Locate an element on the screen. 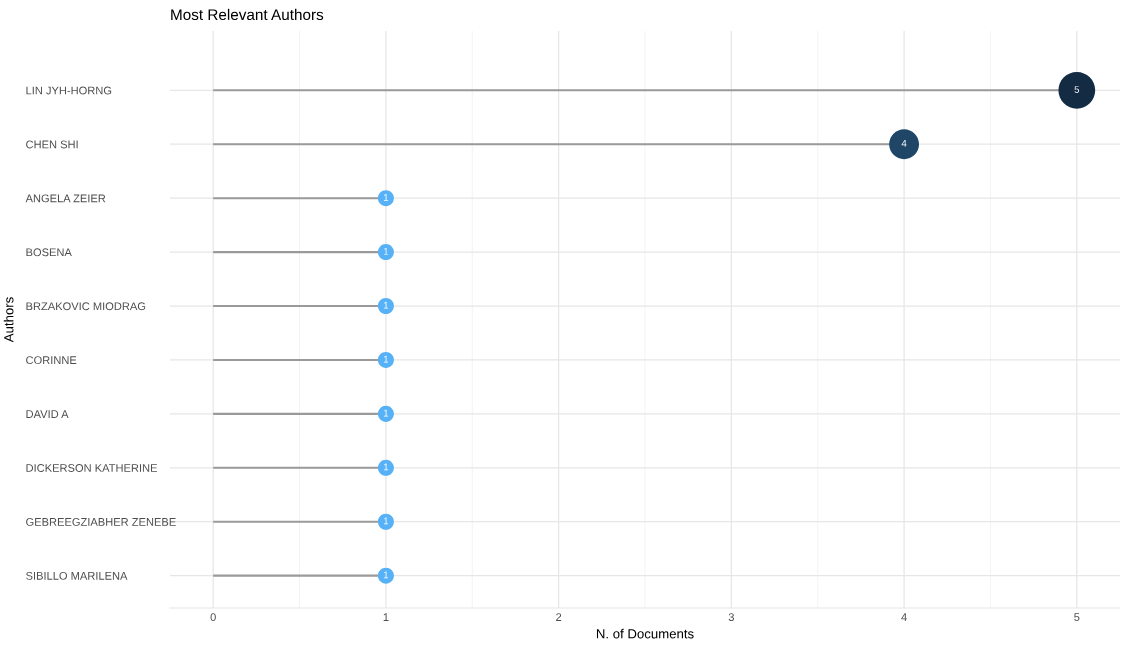  y-tick-label: BOSENA is located at coordinates (49, 252).